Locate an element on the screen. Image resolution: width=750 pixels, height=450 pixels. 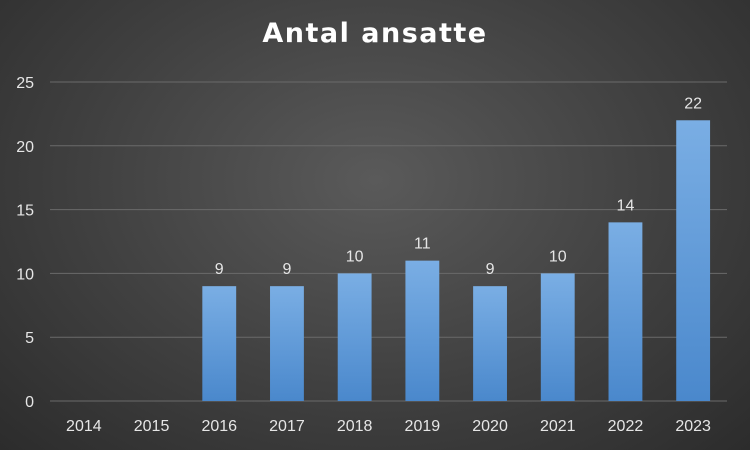
x-tick-label: 2020 is located at coordinates (490, 426).